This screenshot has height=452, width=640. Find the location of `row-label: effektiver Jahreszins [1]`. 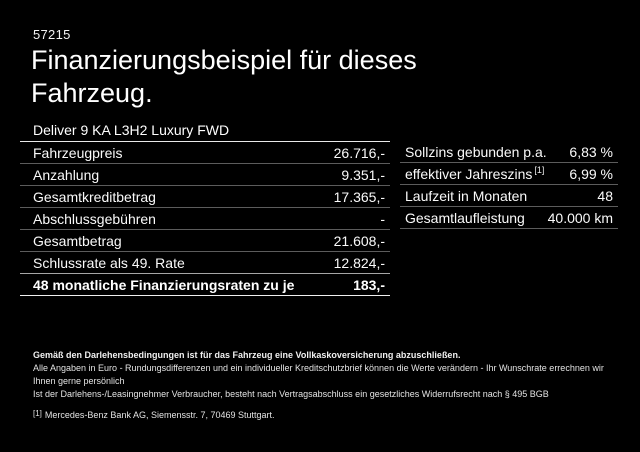

row-label: effektiver Jahreszins [1] is located at coordinates (475, 173).